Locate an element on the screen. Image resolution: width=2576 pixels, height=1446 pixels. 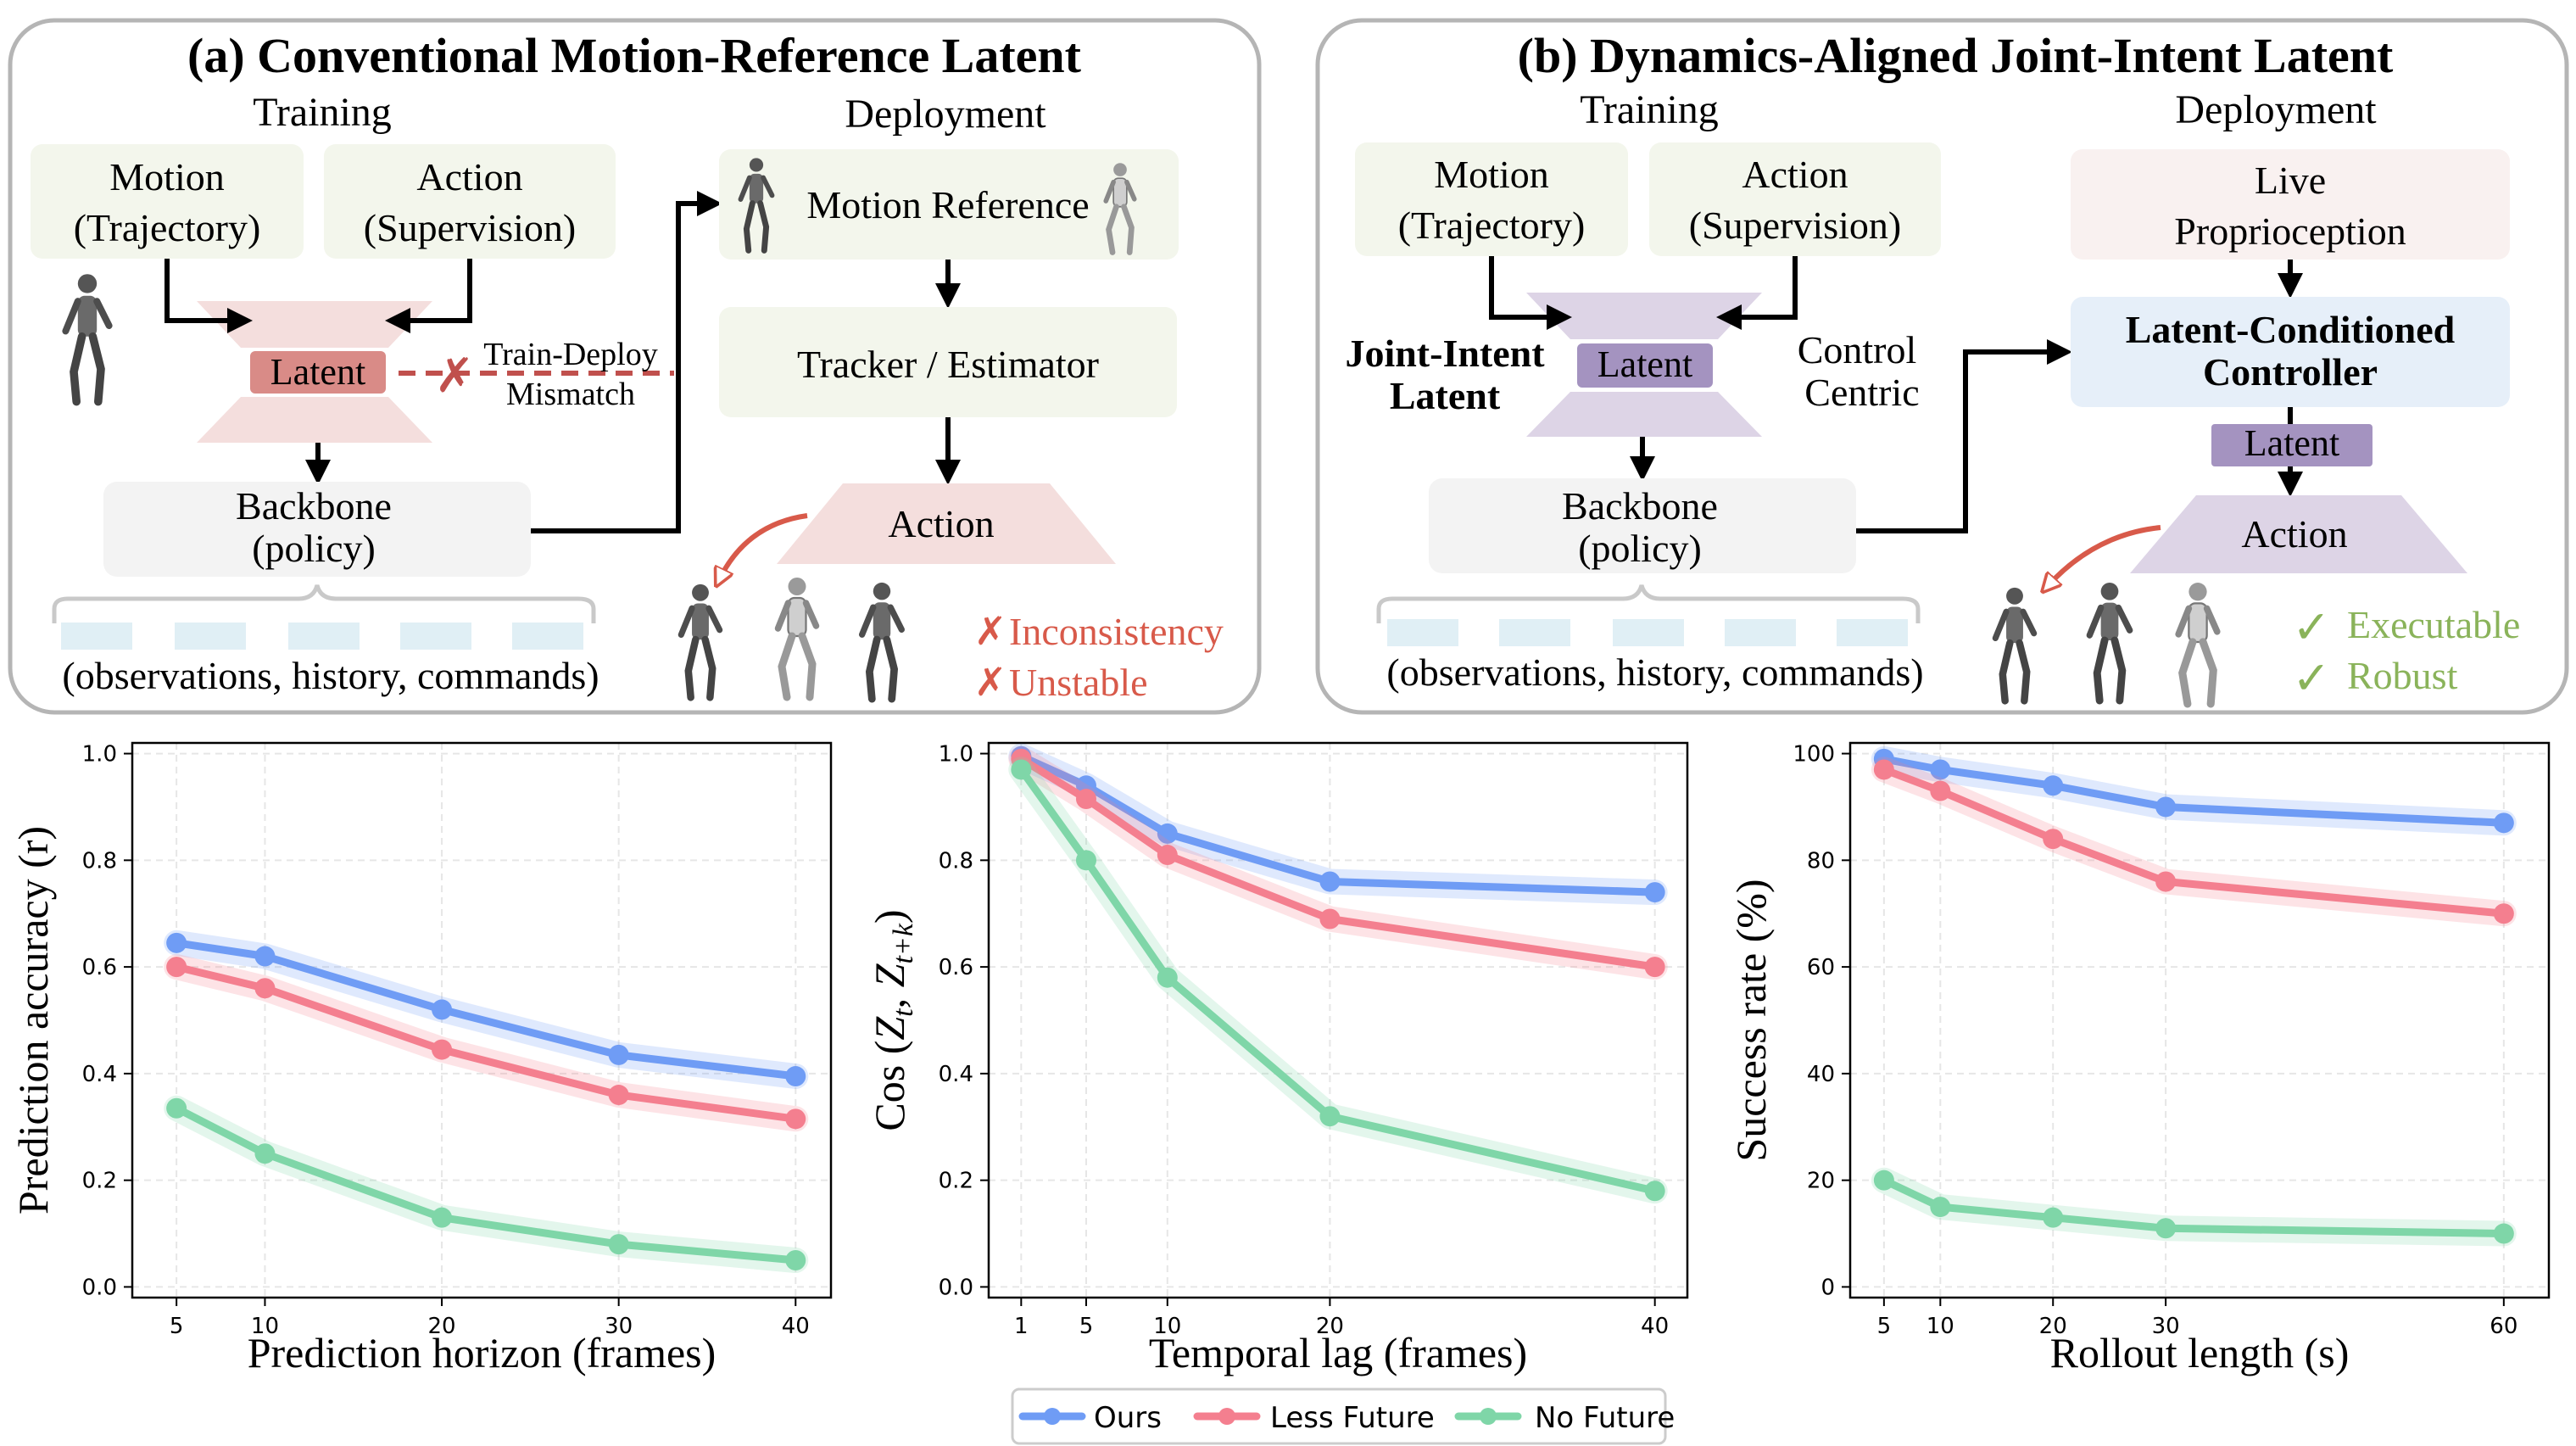
joint-intent-line2: Latent is located at coordinates (1445, 396).